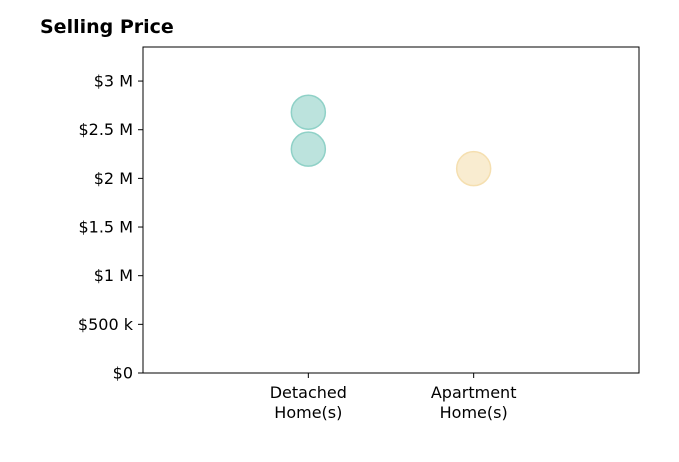 This screenshot has height=462, width=679. Describe the element at coordinates (107, 27) in the screenshot. I see `chart-title: Selling Price` at that location.